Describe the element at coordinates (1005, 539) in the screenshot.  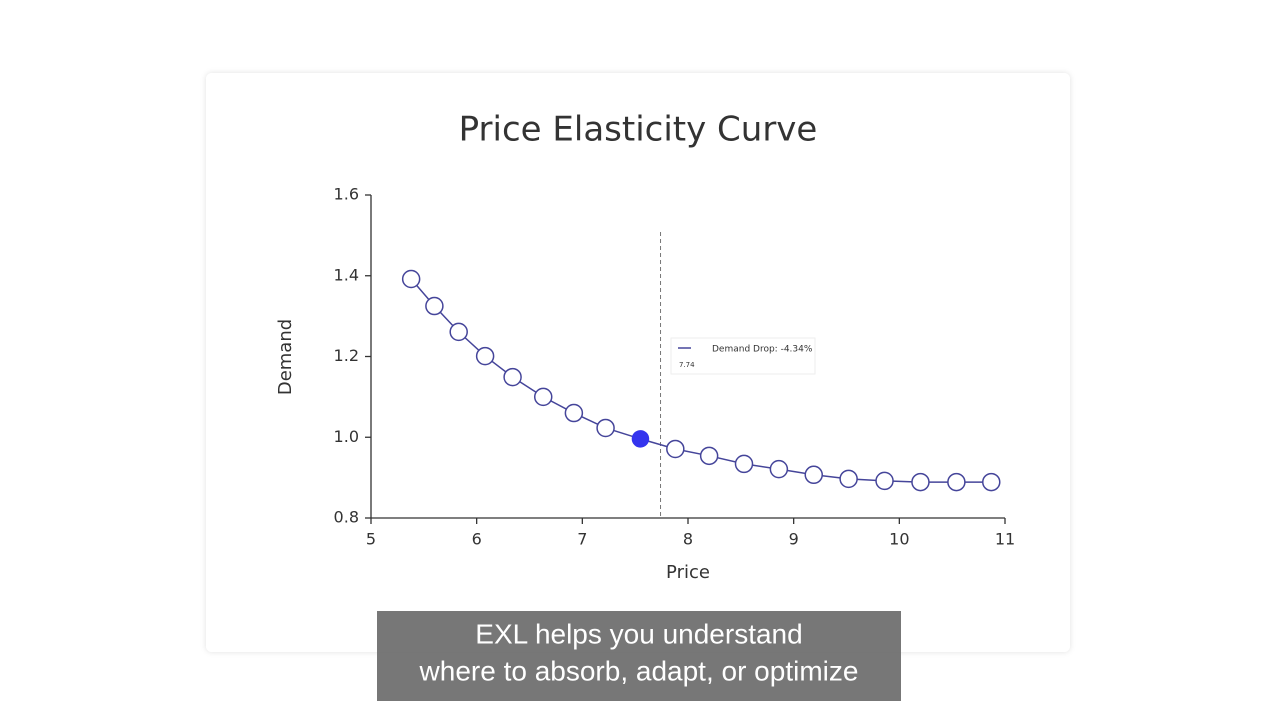
I see `x-tick-label: 11` at that location.